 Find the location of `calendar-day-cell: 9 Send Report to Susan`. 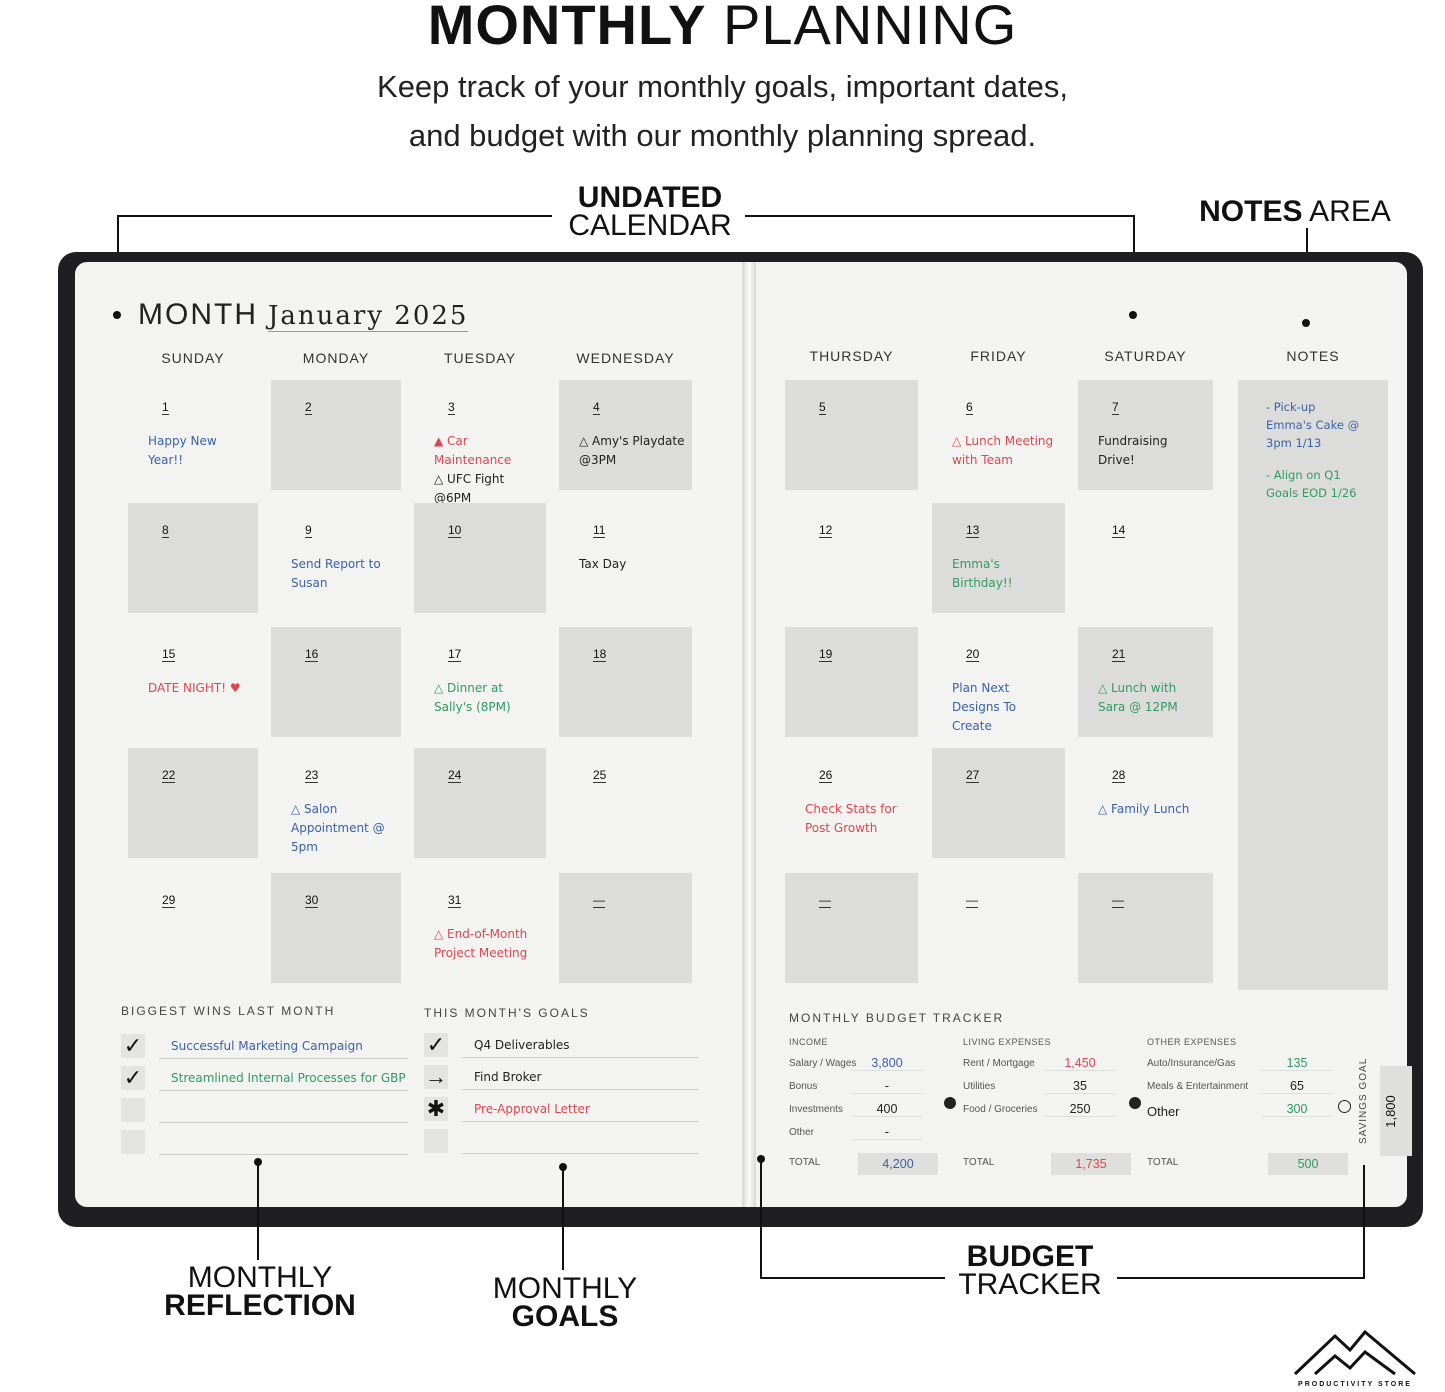

calendar-day-cell: 9 Send Report to Susan is located at coordinates (336, 558).